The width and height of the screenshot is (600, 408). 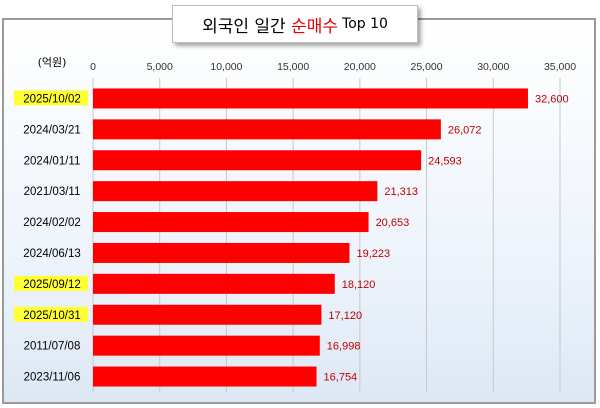 What do you see at coordinates (52, 254) in the screenshot?
I see `category-label: 2024/06/13` at bounding box center [52, 254].